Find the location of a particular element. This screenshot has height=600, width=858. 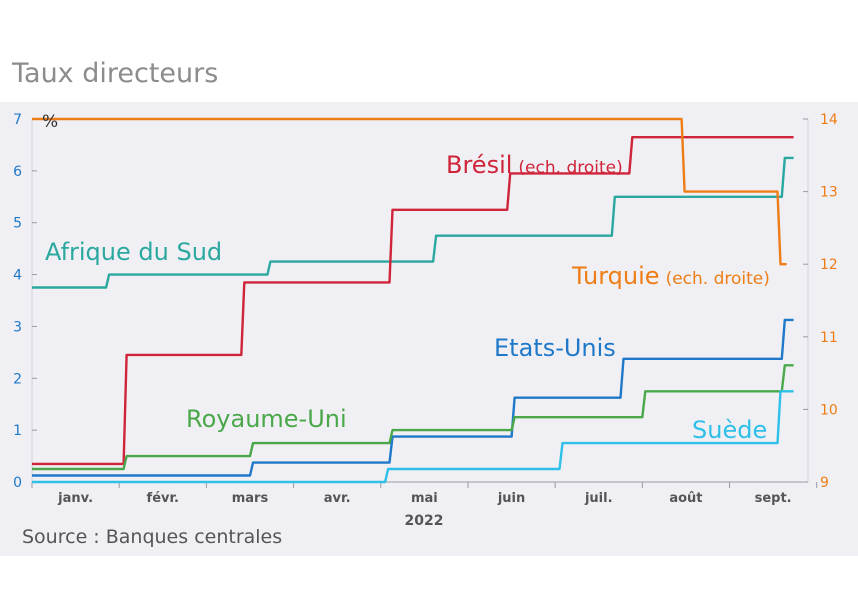

y-left-tick-label: 2 is located at coordinates (17, 379).